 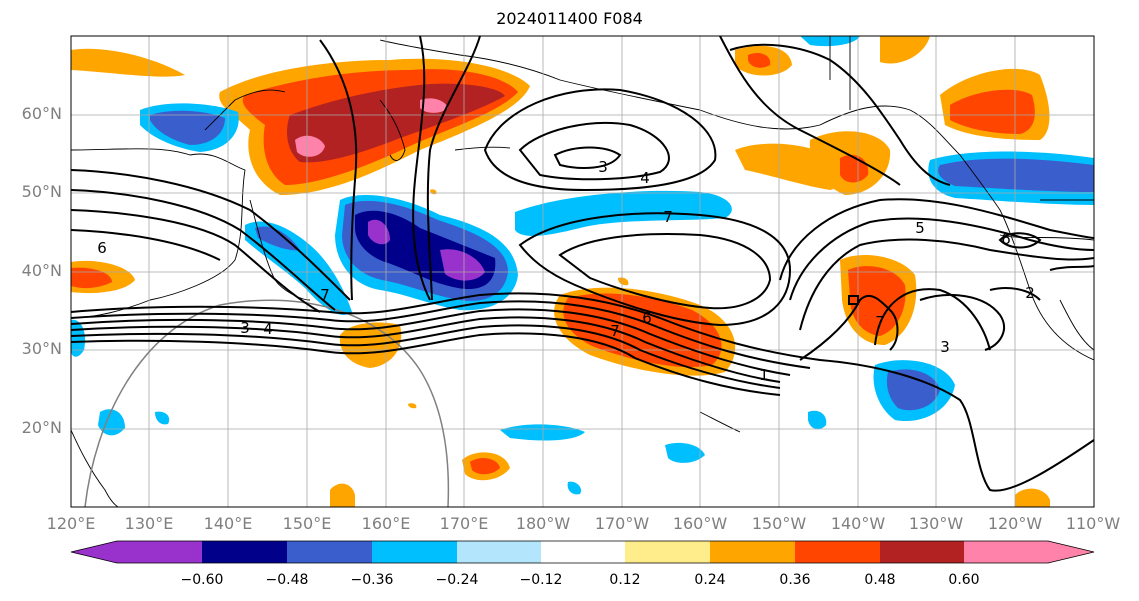 I want to click on lon-label: 170°W, so click(x=622, y=523).